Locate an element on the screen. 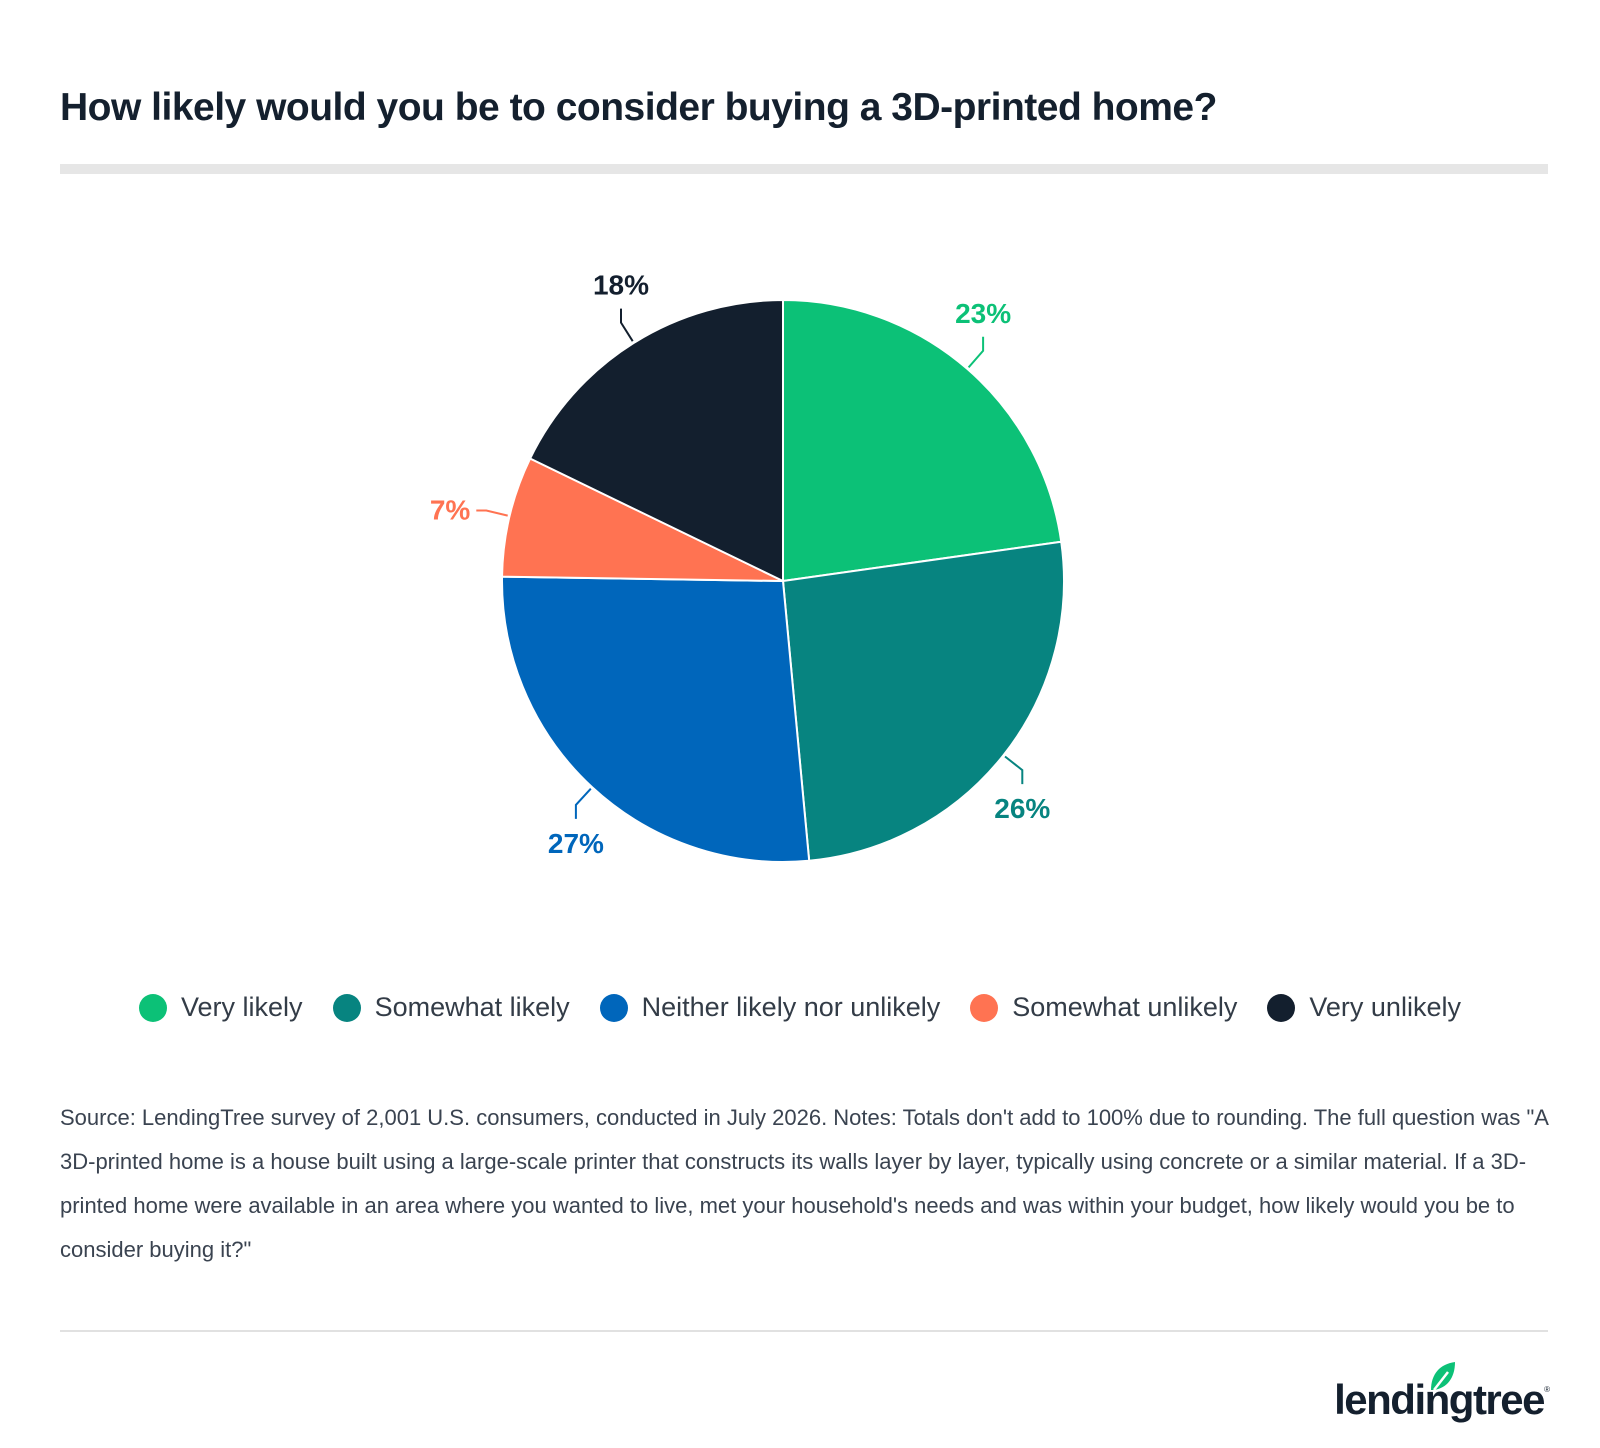  data-label-somewhat-unlikely: 7% is located at coordinates (450, 510).